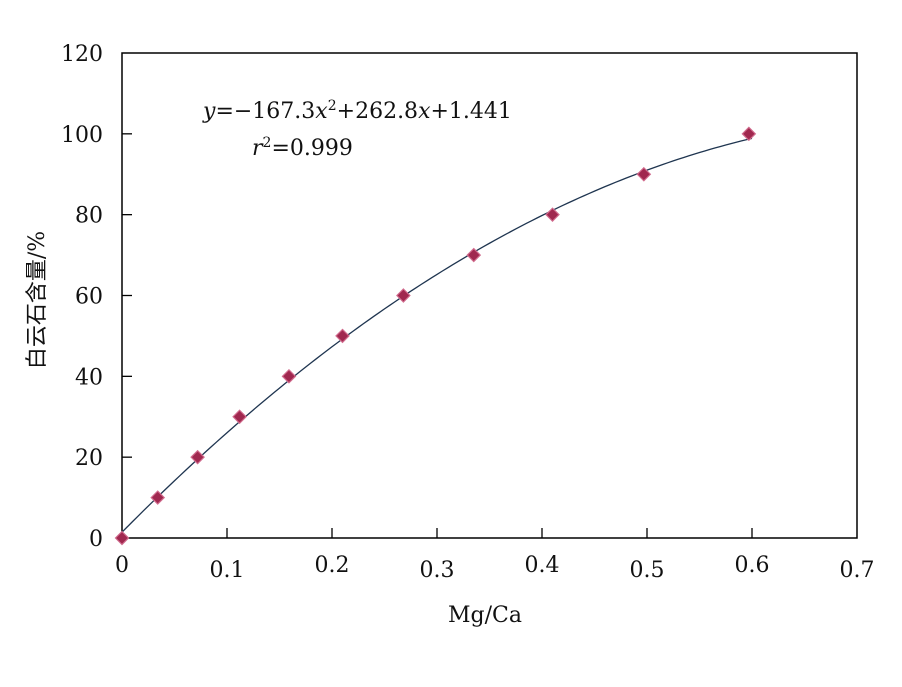  I want to click on y-axis-ticks: 0 20 40 60 80 100 120, so click(96, 297).